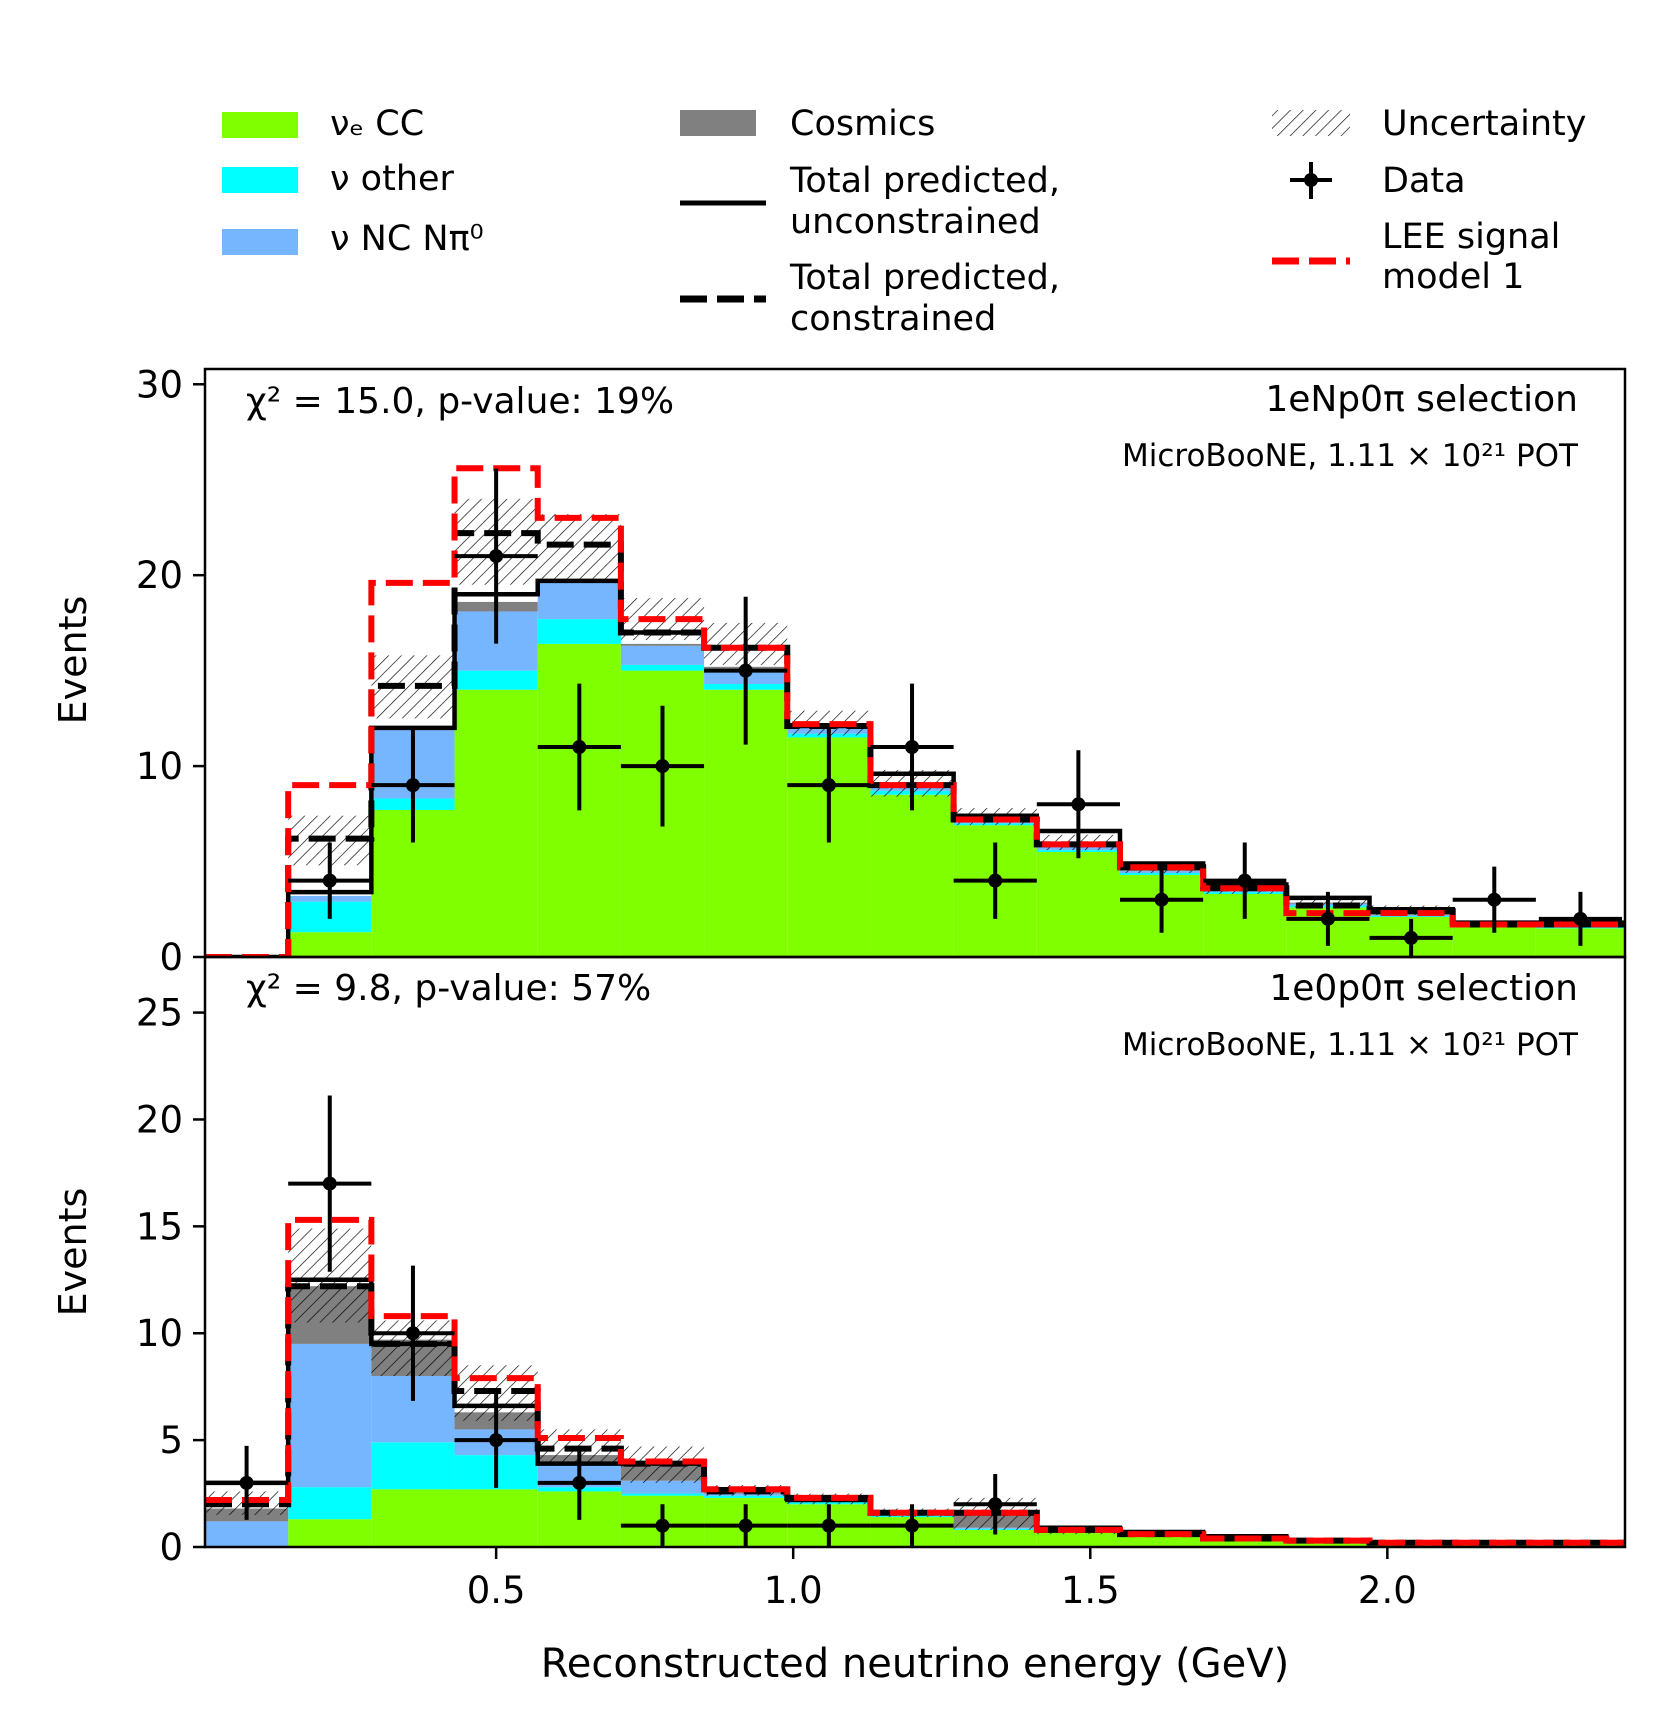 This screenshot has width=1661, height=1727. I want to click on panel-1-title: 1eNp0π selection, so click(1421, 399).